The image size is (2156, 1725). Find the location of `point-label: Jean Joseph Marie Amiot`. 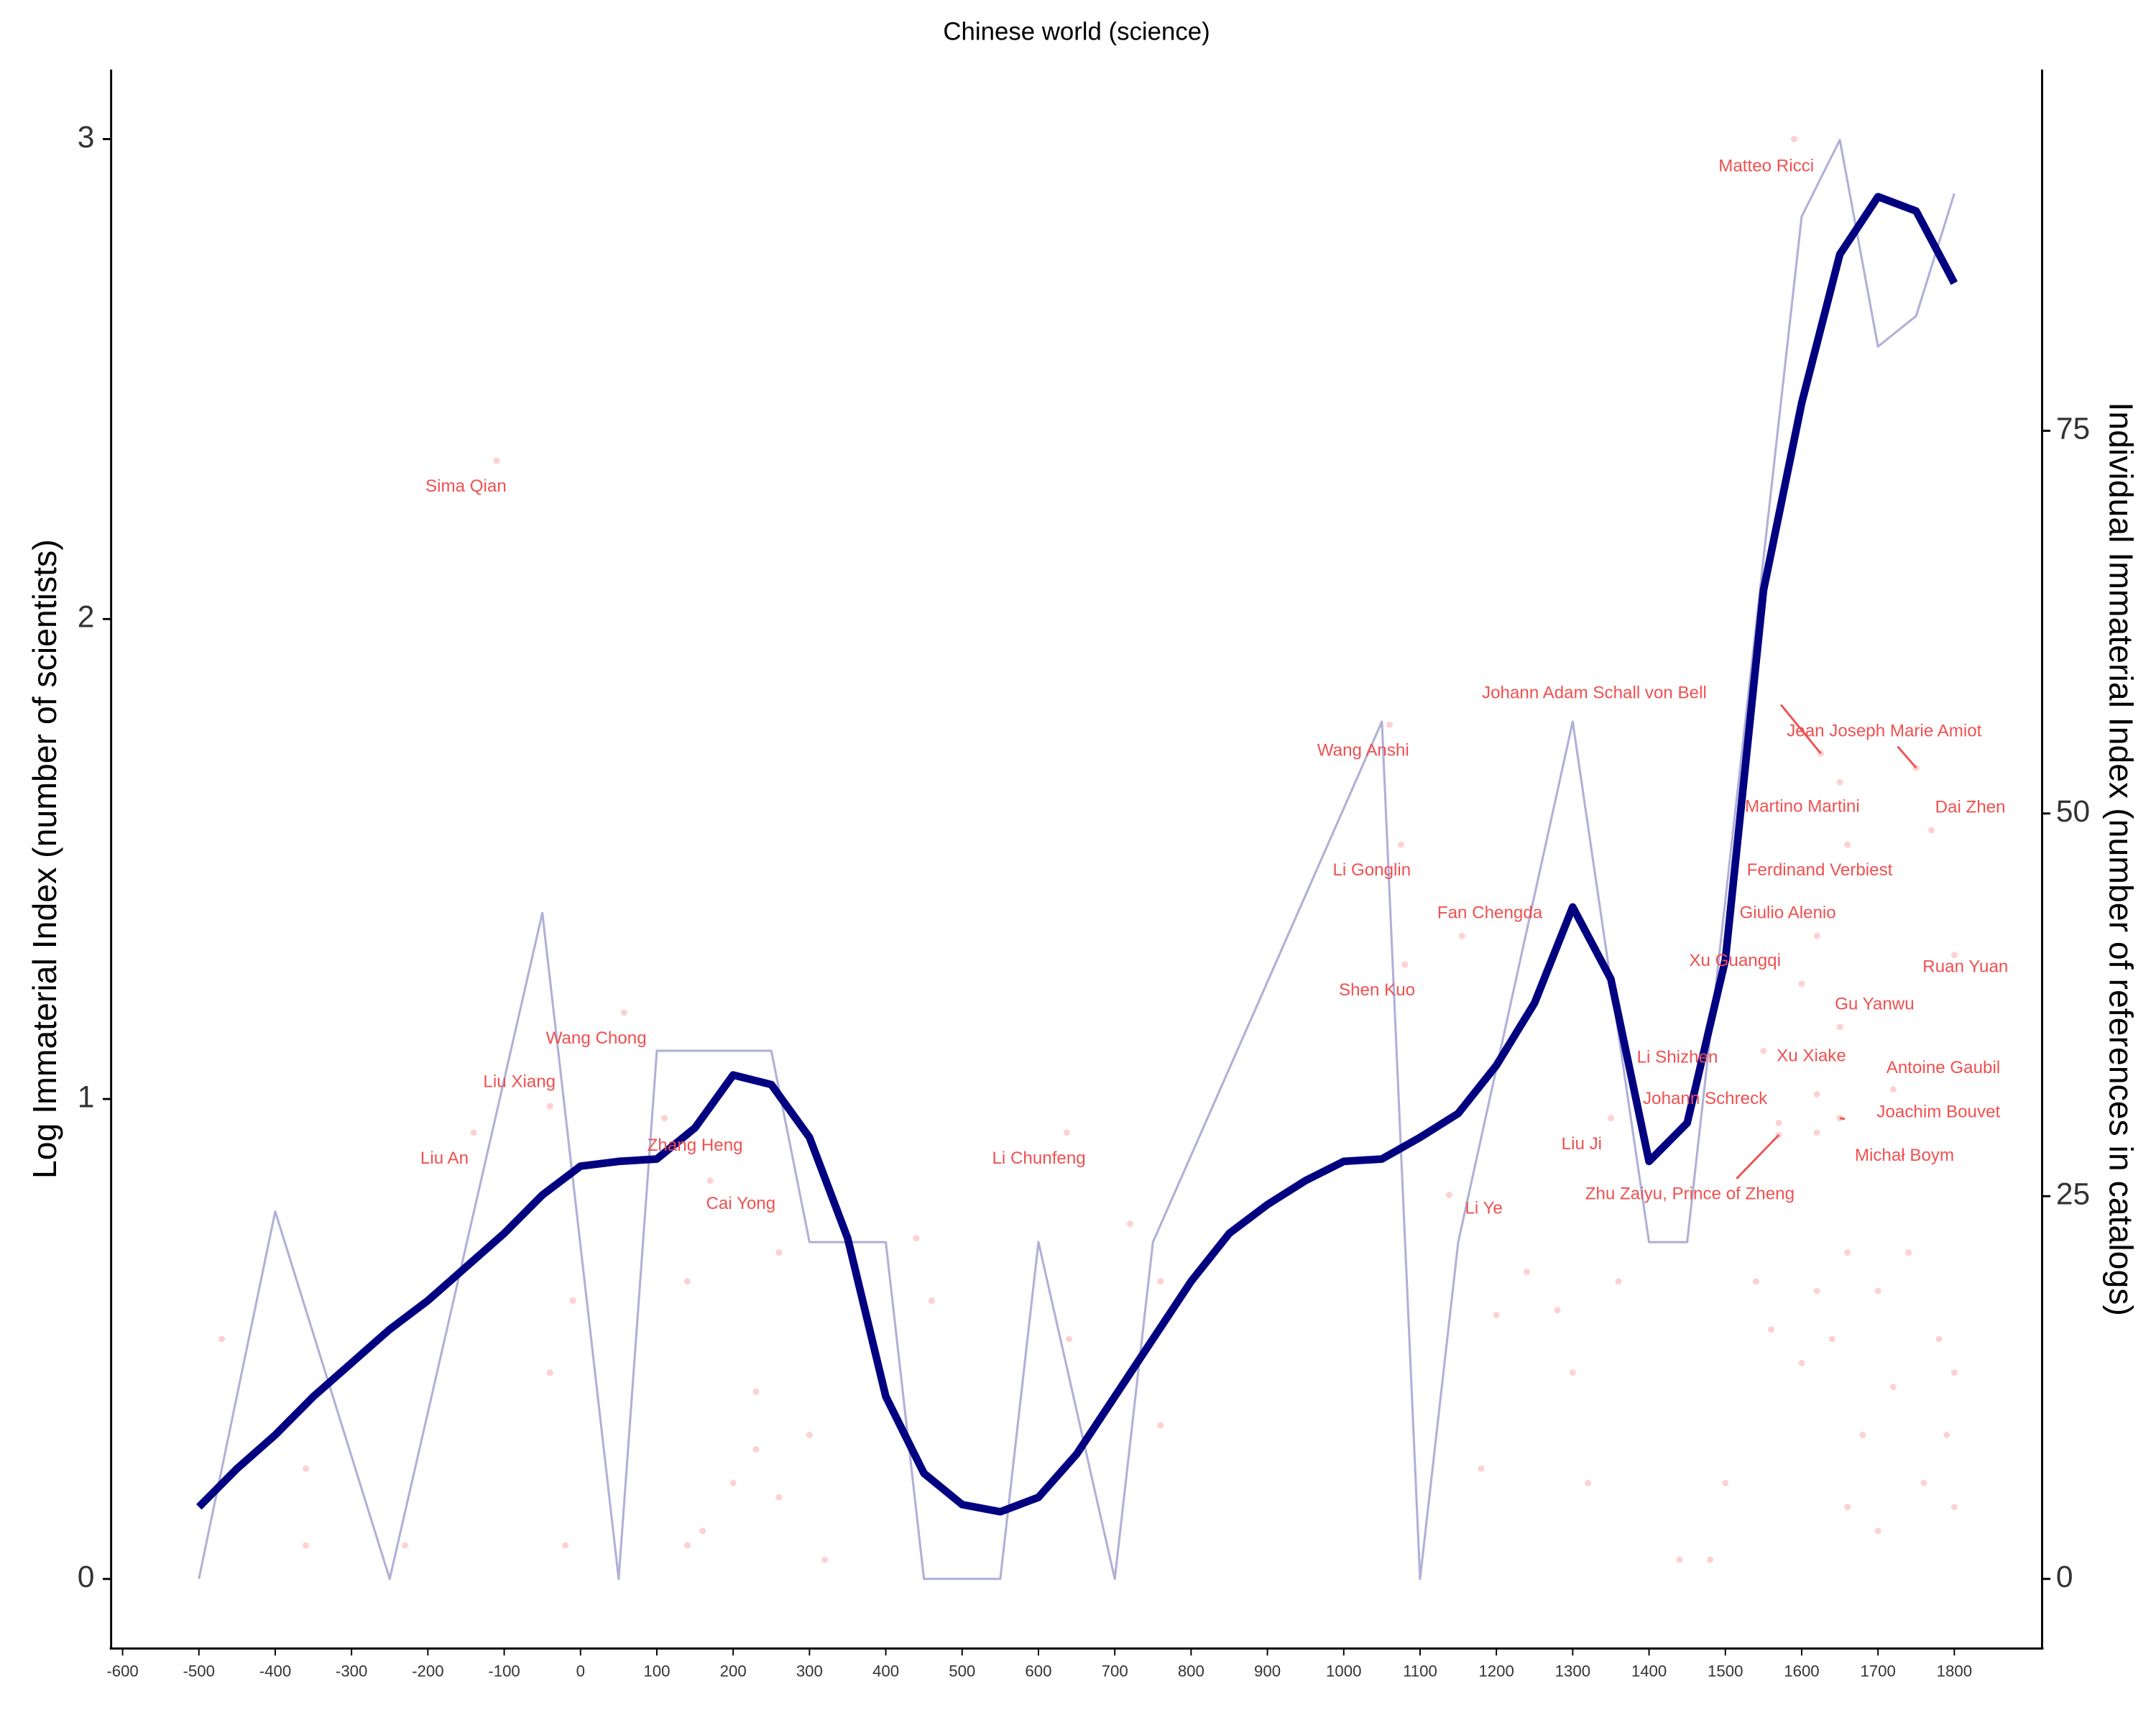

point-label: Jean Joseph Marie Amiot is located at coordinates (1884, 730).